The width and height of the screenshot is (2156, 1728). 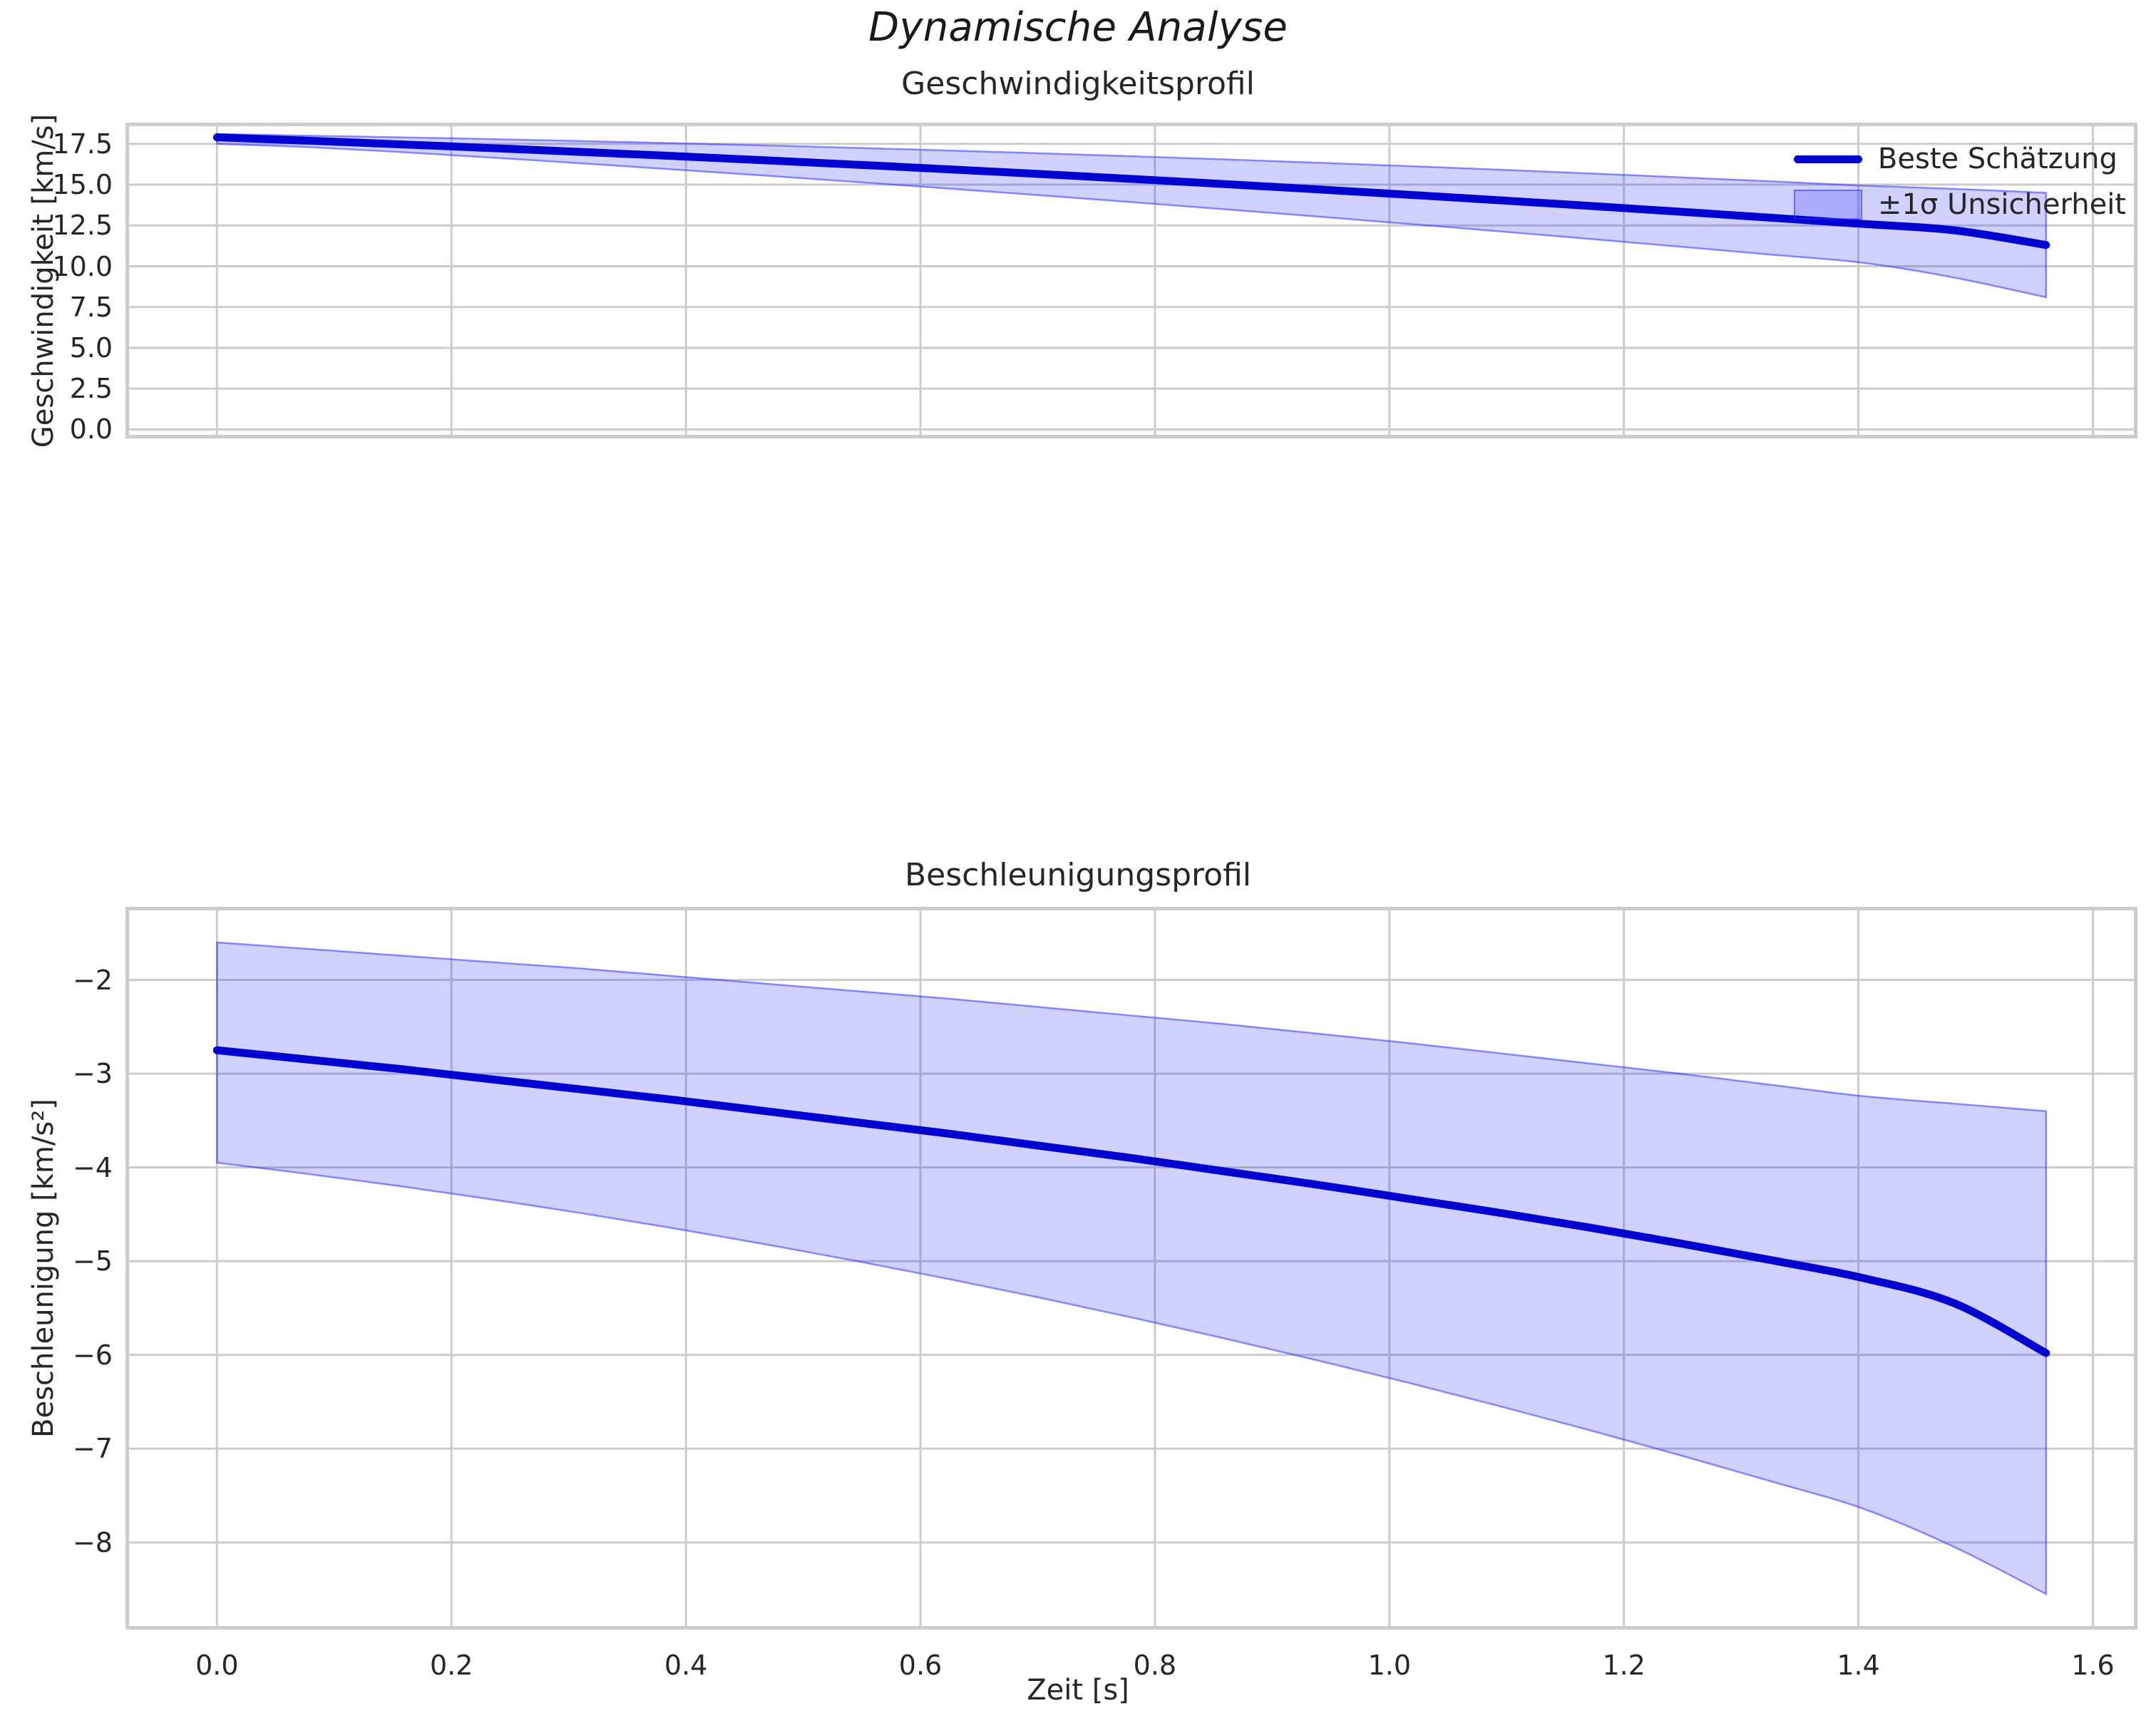 What do you see at coordinates (91, 347) in the screenshot?
I see `y-tick-label: 5.0` at bounding box center [91, 347].